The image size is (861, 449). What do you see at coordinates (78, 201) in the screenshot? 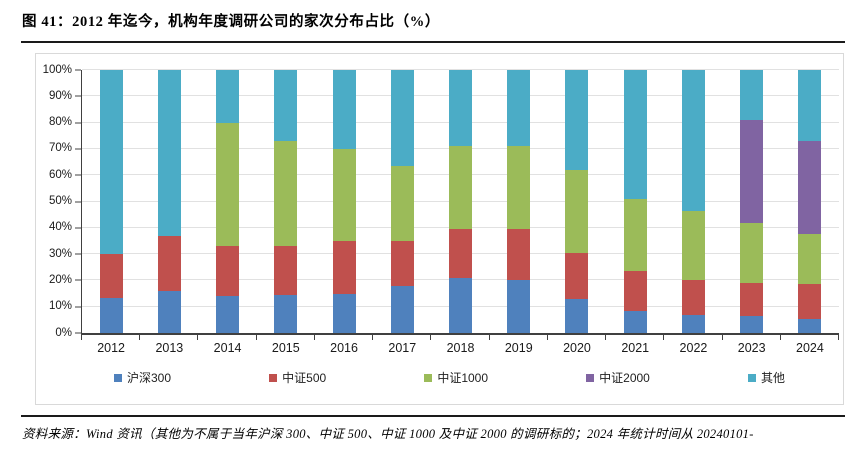
I see `y-tick-50%` at bounding box center [78, 201].